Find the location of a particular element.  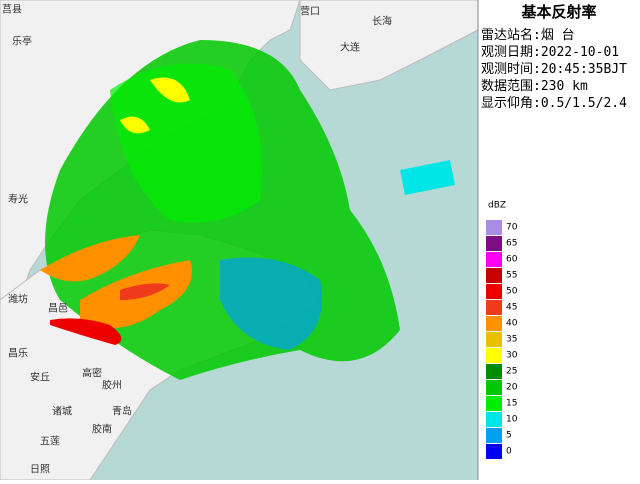

legend-label: 50 is located at coordinates (512, 292).